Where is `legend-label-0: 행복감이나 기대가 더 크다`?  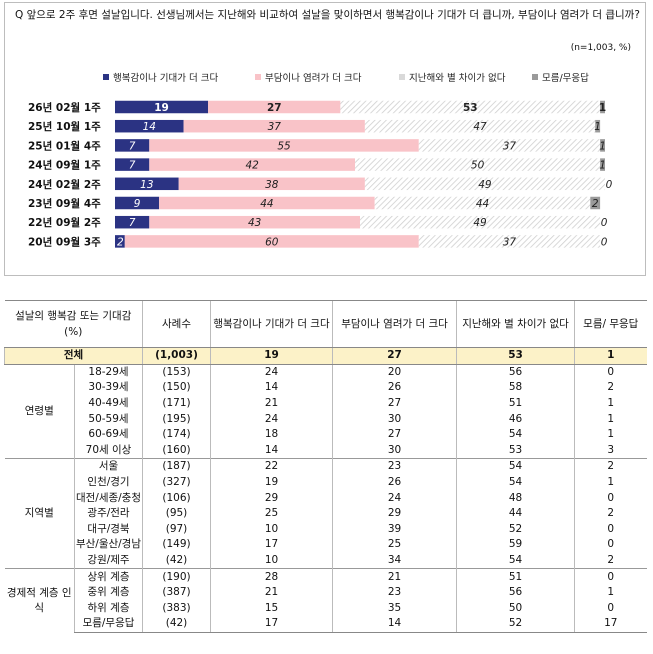
legend-label-0: 행복감이나 기대가 더 크다 is located at coordinates (165, 78).